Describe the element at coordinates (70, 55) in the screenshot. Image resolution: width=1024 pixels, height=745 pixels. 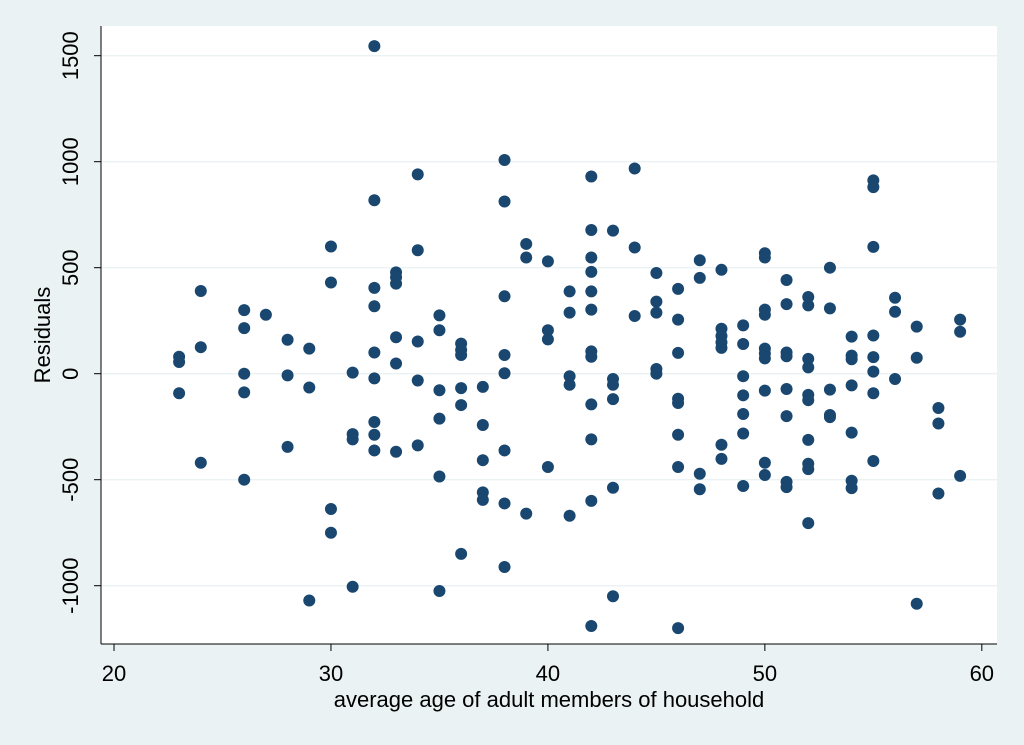
I see `y-tick-label: 1500` at that location.